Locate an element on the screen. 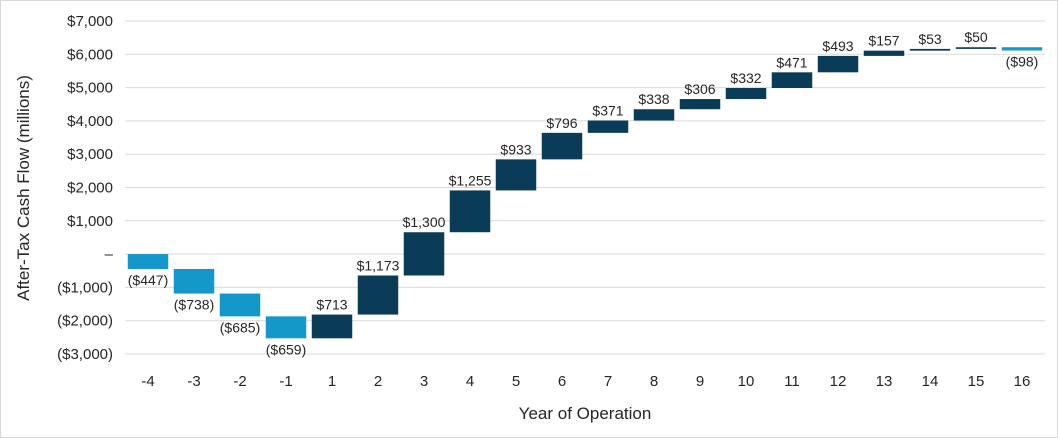 This screenshot has width=1058, height=438. x-tick-label: -1 is located at coordinates (285, 381).